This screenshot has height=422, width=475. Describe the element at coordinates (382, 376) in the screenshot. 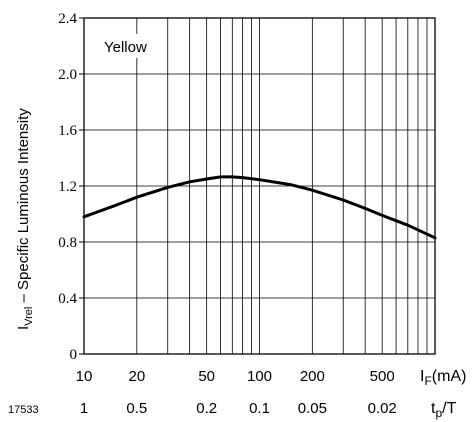

I see `x-tick-label: 500` at that location.